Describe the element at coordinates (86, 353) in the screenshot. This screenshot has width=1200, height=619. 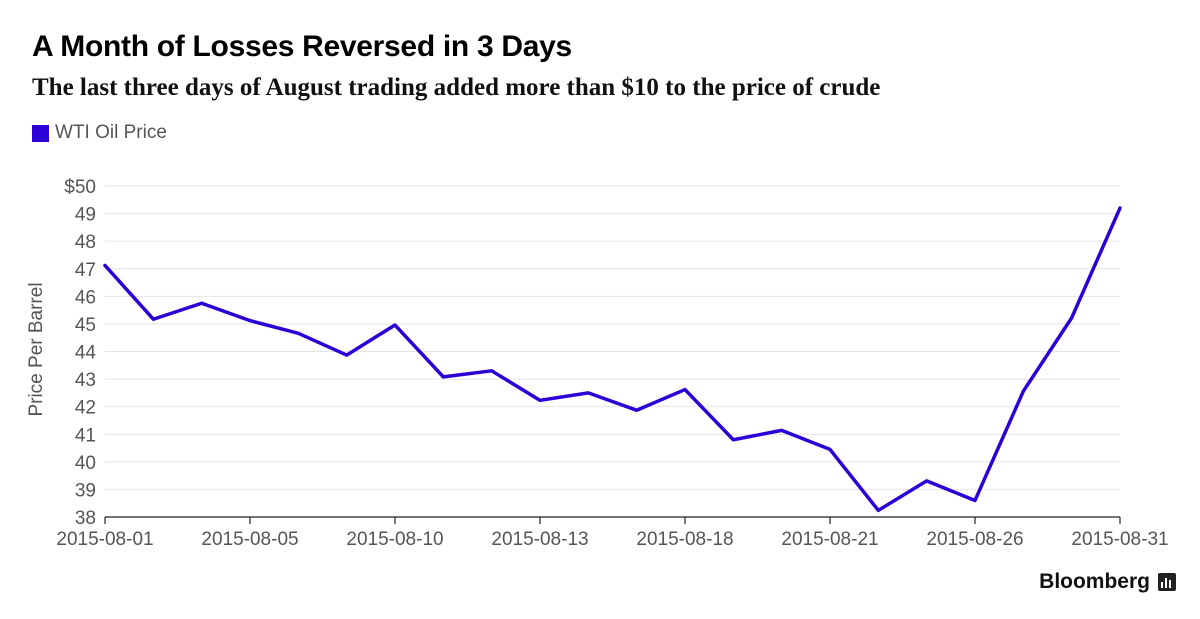
I see `y-tick-label: 44` at that location.